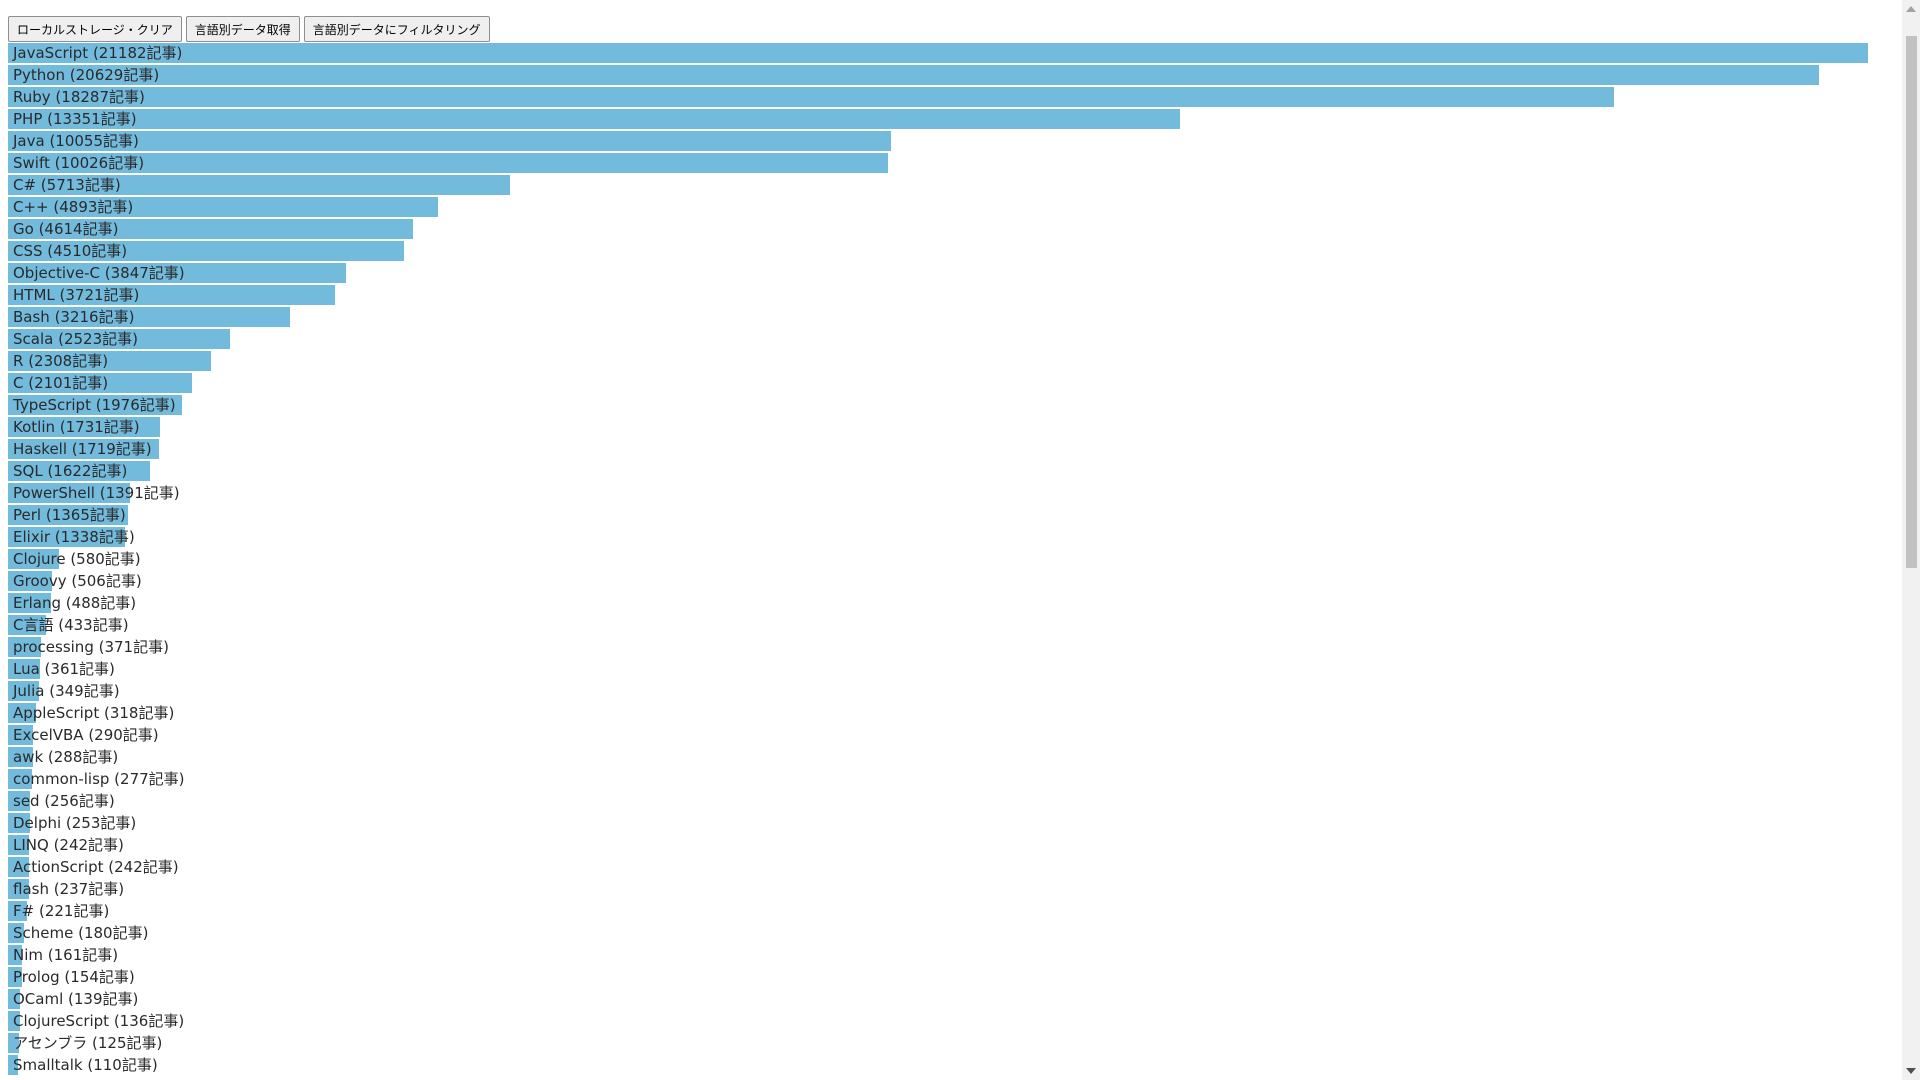 The image size is (1920, 1080). Describe the element at coordinates (938, 296) in the screenshot. I see `bar-row-11: HTML (3721記事)` at that location.